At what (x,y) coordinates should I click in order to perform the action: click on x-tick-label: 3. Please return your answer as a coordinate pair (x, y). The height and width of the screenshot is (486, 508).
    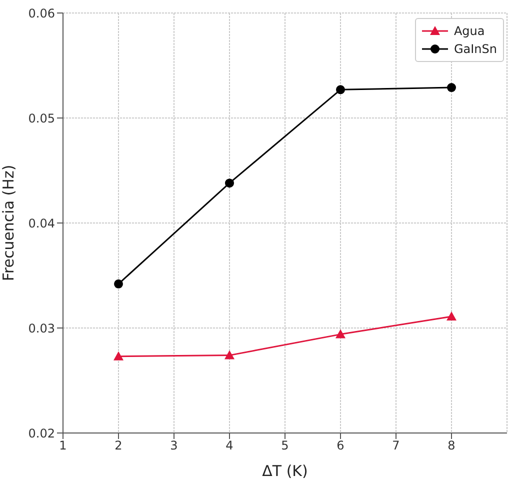
    Looking at the image, I should click on (174, 445).